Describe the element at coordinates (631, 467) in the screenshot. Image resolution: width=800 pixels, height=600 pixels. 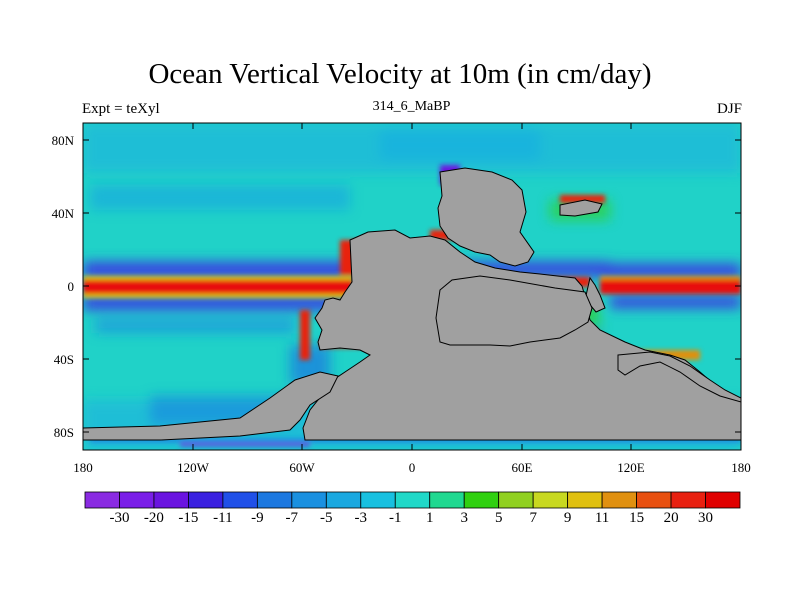
I see `x-tick-label: 120E` at that location.